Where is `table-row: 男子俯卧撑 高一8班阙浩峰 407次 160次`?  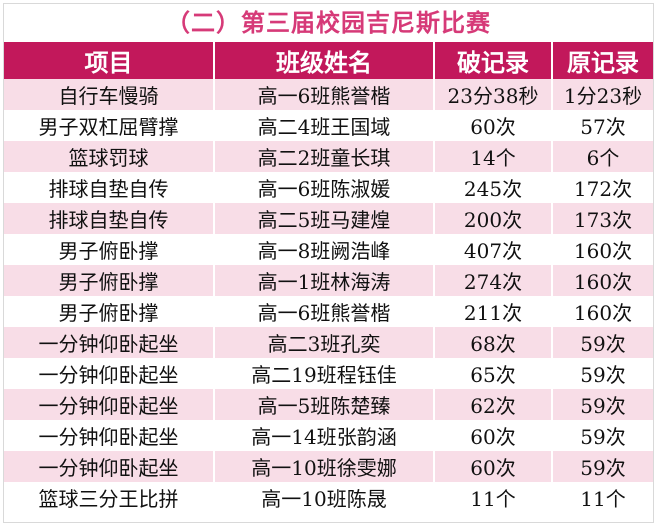
table-row: 男子俯卧撑 高一8班阙浩峰 407次 160次 is located at coordinates (328, 249).